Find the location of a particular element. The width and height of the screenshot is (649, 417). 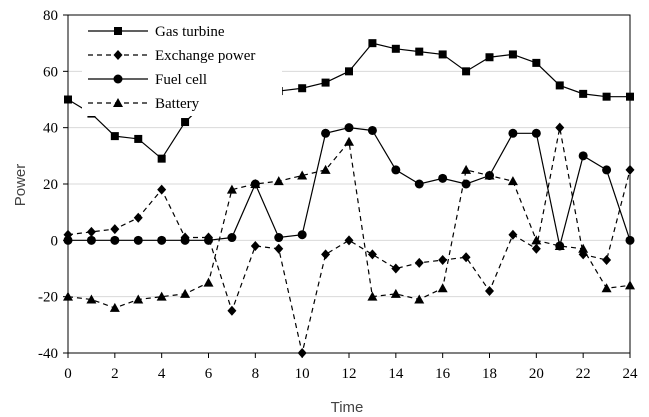

legend-label-exchange-power: Exchange power is located at coordinates (205, 56).